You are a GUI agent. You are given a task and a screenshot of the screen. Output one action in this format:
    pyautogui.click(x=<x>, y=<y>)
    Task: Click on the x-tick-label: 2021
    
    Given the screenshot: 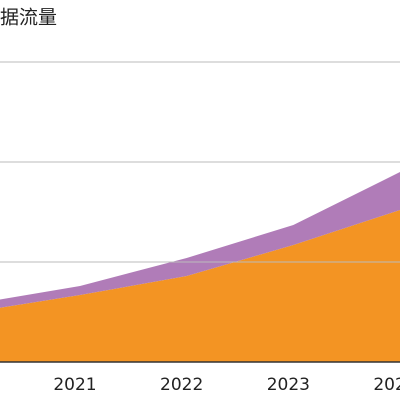 What is the action you would take?
    pyautogui.click(x=74, y=385)
    